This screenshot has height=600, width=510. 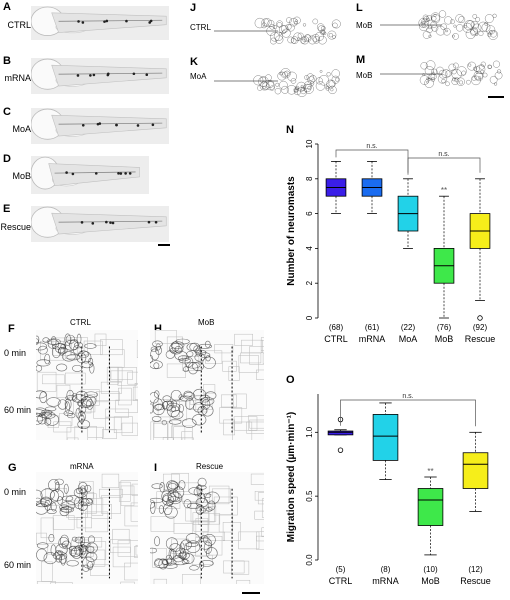 I want to click on count-label: (68), so click(x=336, y=327).